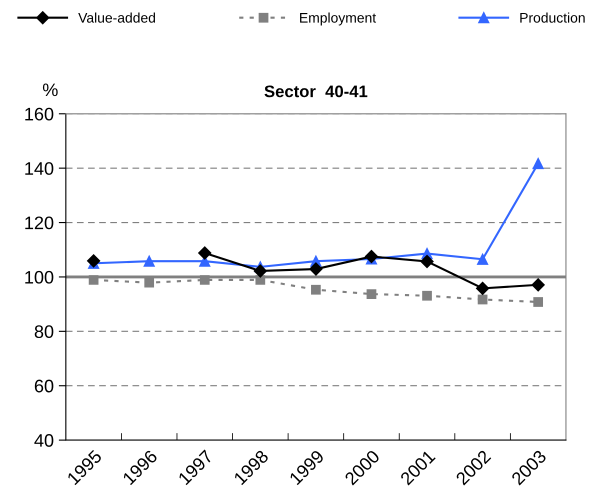 The height and width of the screenshot is (499, 604). Describe the element at coordinates (39, 277) in the screenshot. I see `y-tick-label: 100` at that location.